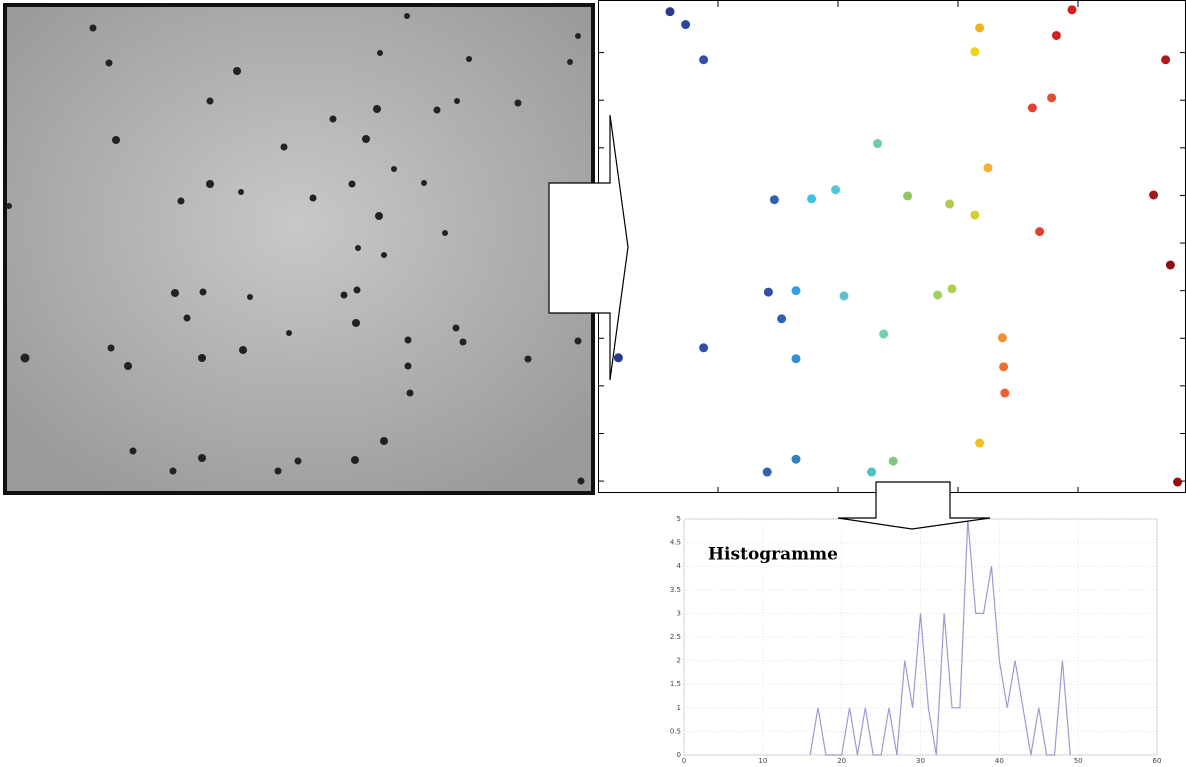  I want to click on y-tick-label: 5, so click(679, 519).